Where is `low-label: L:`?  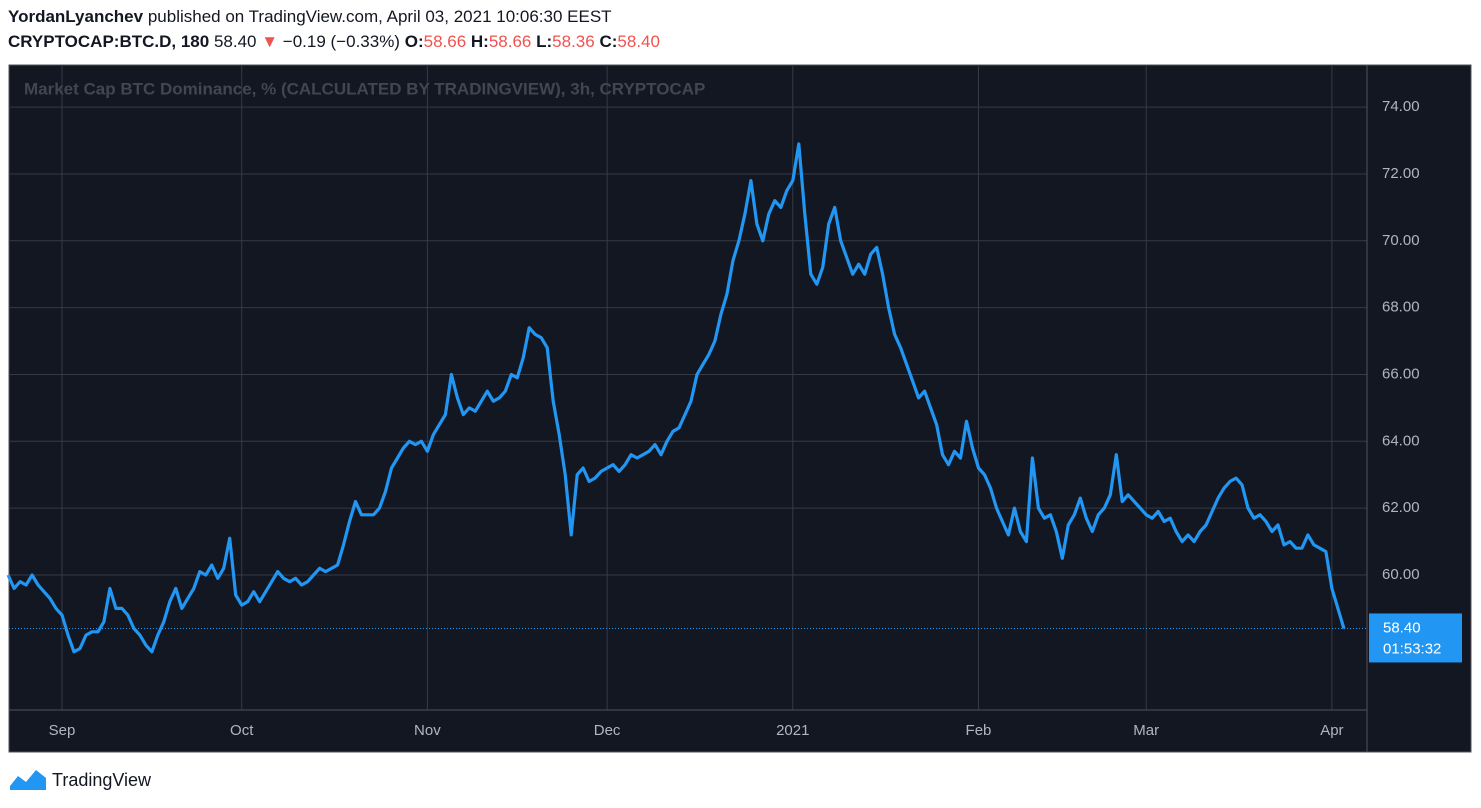 low-label: L: is located at coordinates (544, 41).